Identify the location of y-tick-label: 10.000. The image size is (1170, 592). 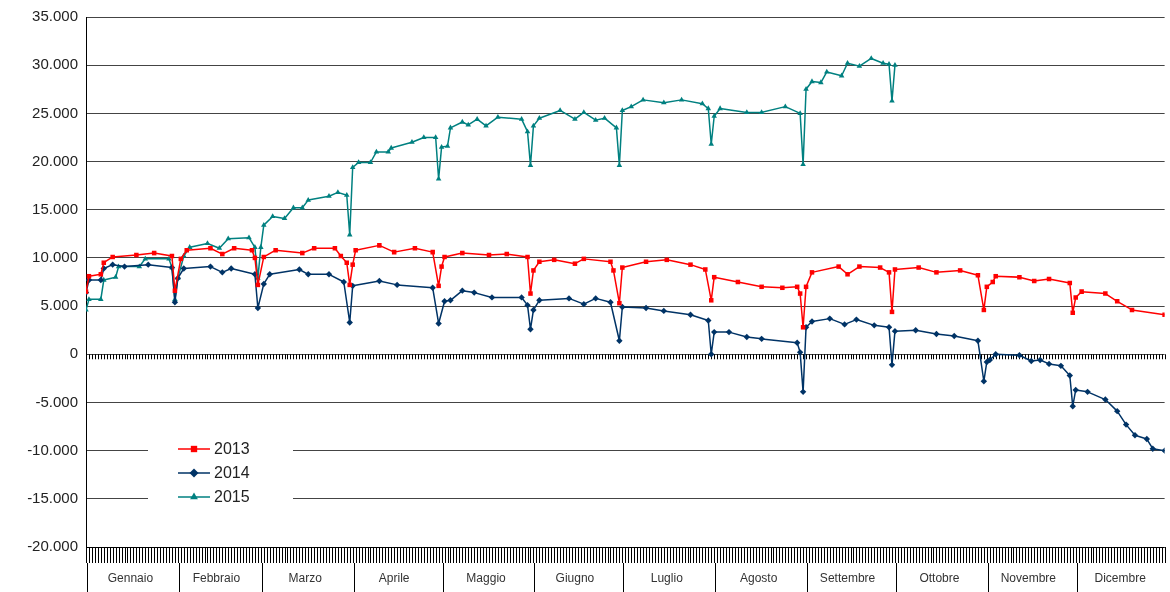
(55, 257).